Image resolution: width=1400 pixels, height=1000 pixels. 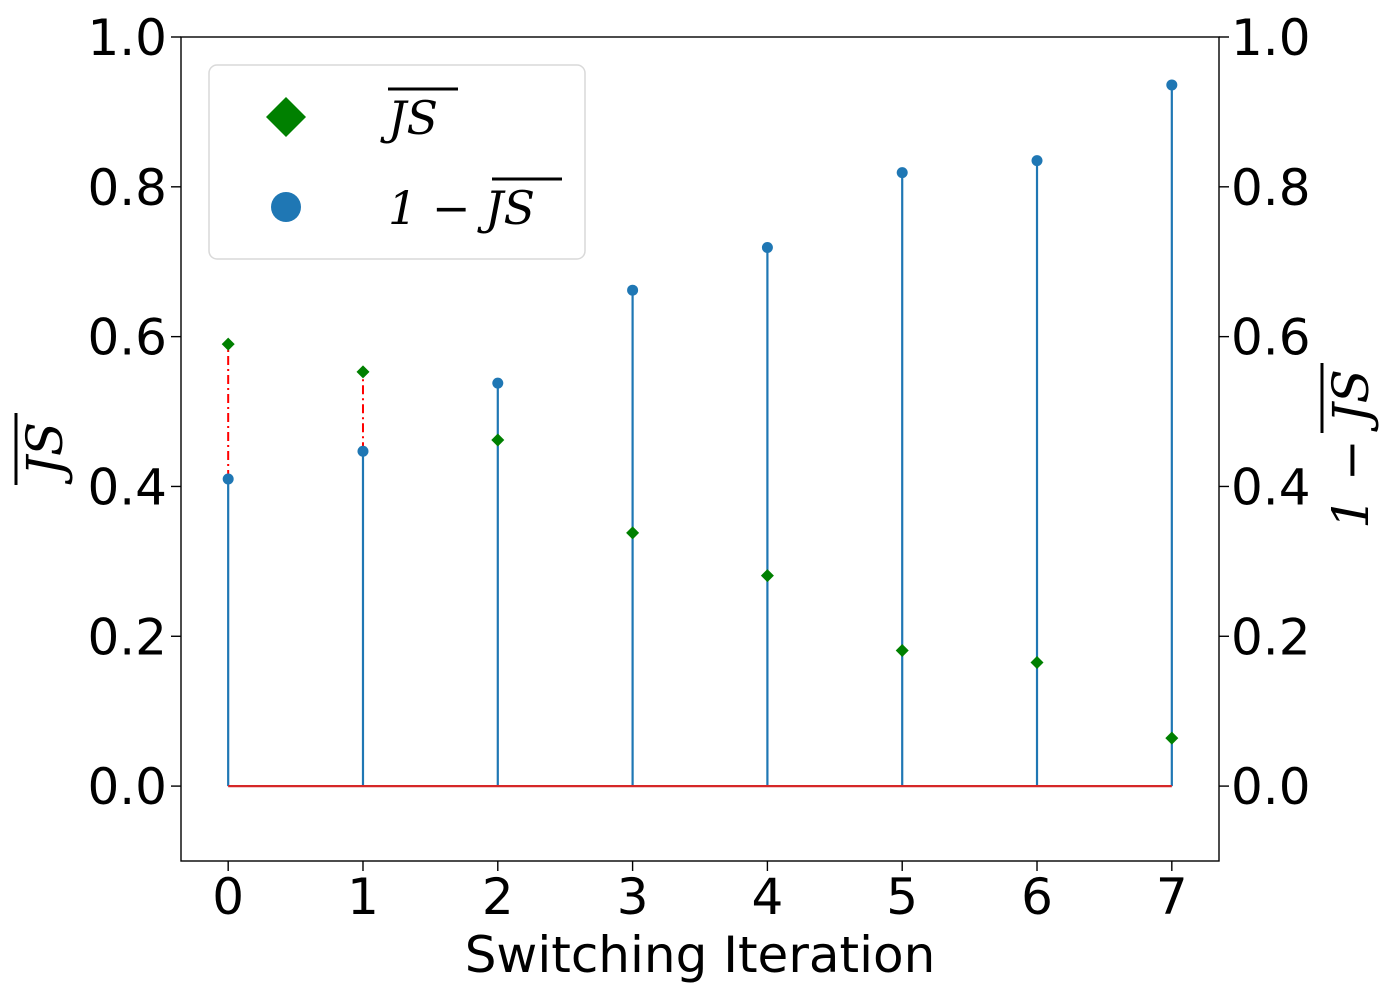 I want to click on legend-label-js: JS, so click(x=409, y=118).